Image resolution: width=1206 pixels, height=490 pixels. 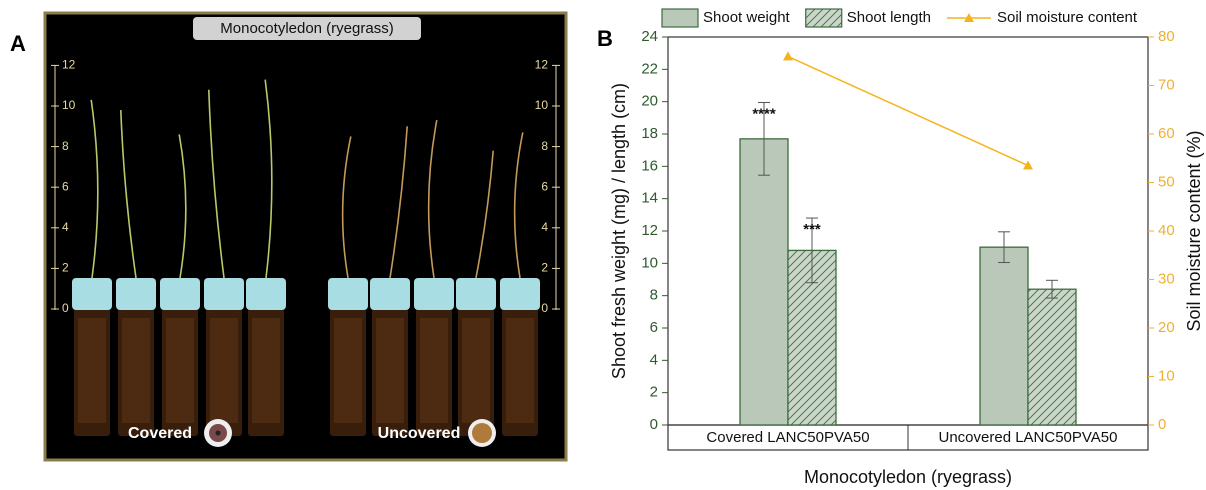 I want to click on y2-tick-label: 0, so click(x=1162, y=424).